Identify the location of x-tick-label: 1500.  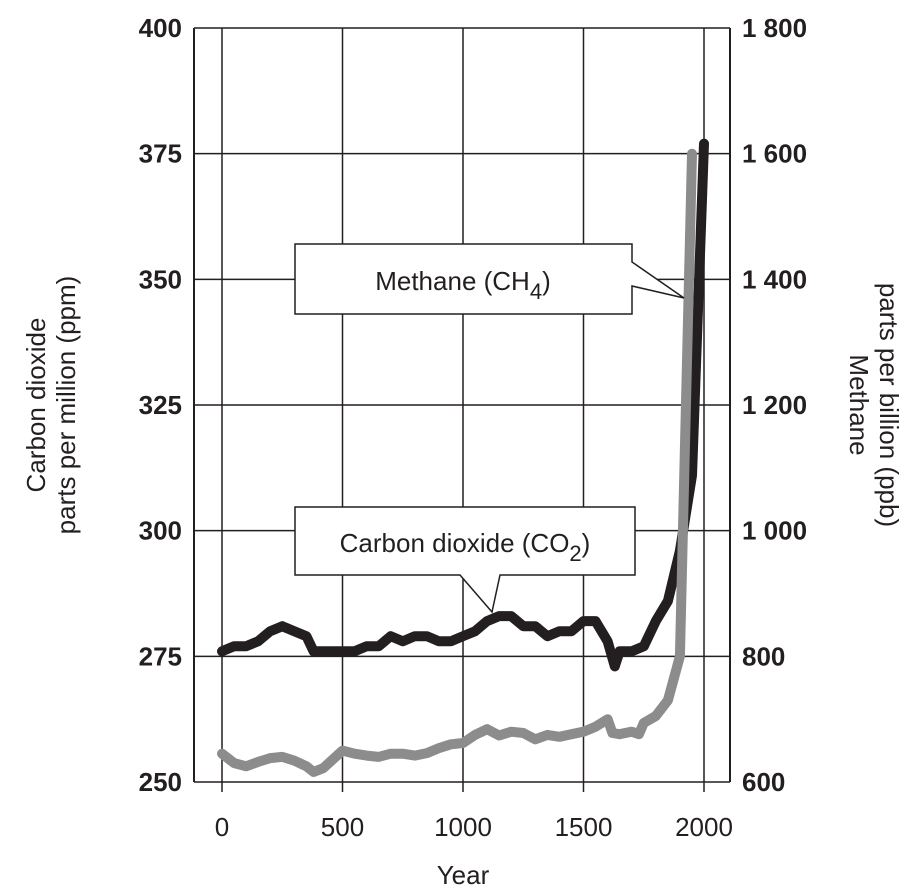
(584, 827).